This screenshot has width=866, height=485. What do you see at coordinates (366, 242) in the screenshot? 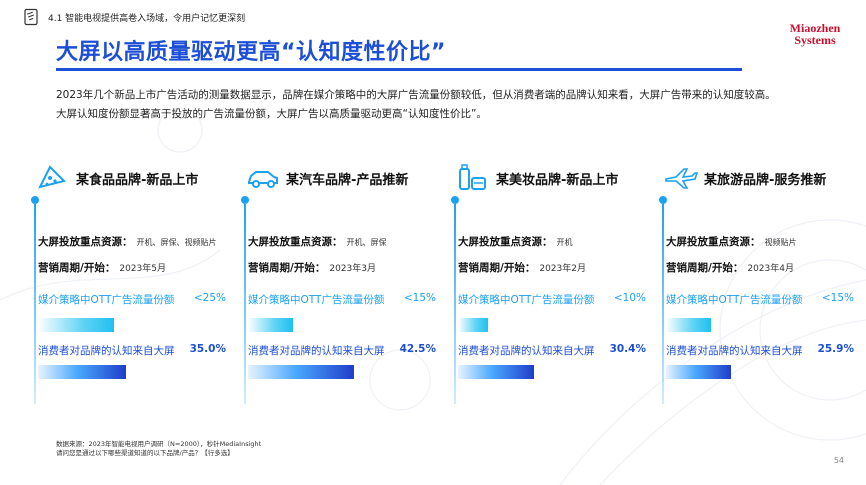
I see `resource-value: 开机、屏保` at bounding box center [366, 242].